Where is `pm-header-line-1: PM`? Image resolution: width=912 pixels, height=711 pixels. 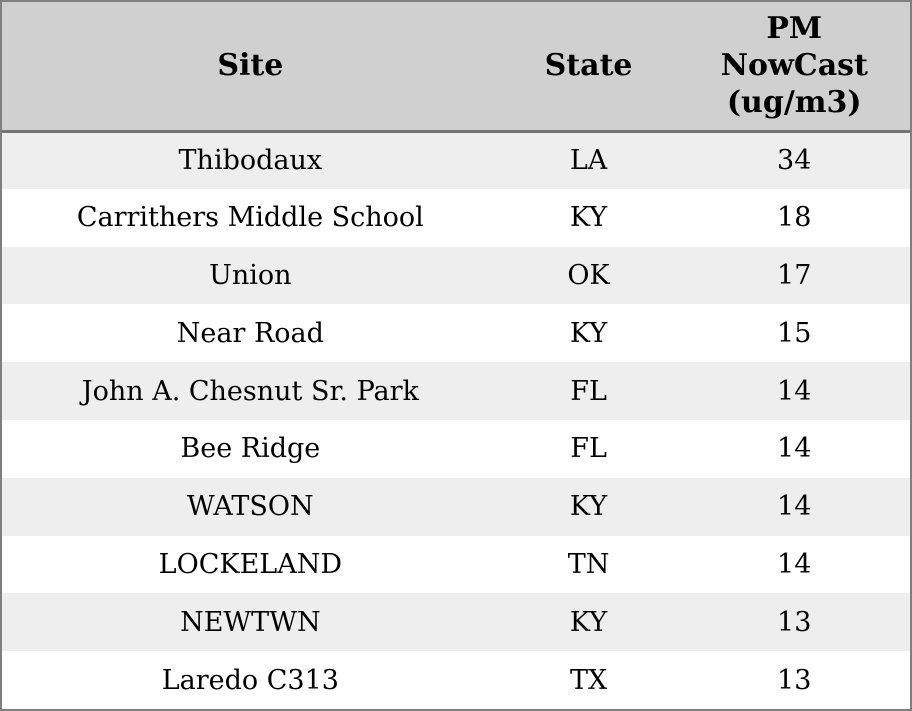 pm-header-line-1: PM is located at coordinates (794, 28).